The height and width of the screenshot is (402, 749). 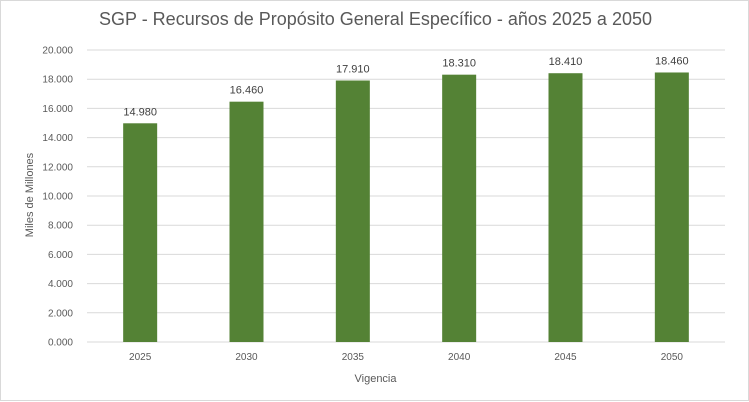 What do you see at coordinates (140, 357) in the screenshot?
I see `x-tick-label: 2025` at bounding box center [140, 357].